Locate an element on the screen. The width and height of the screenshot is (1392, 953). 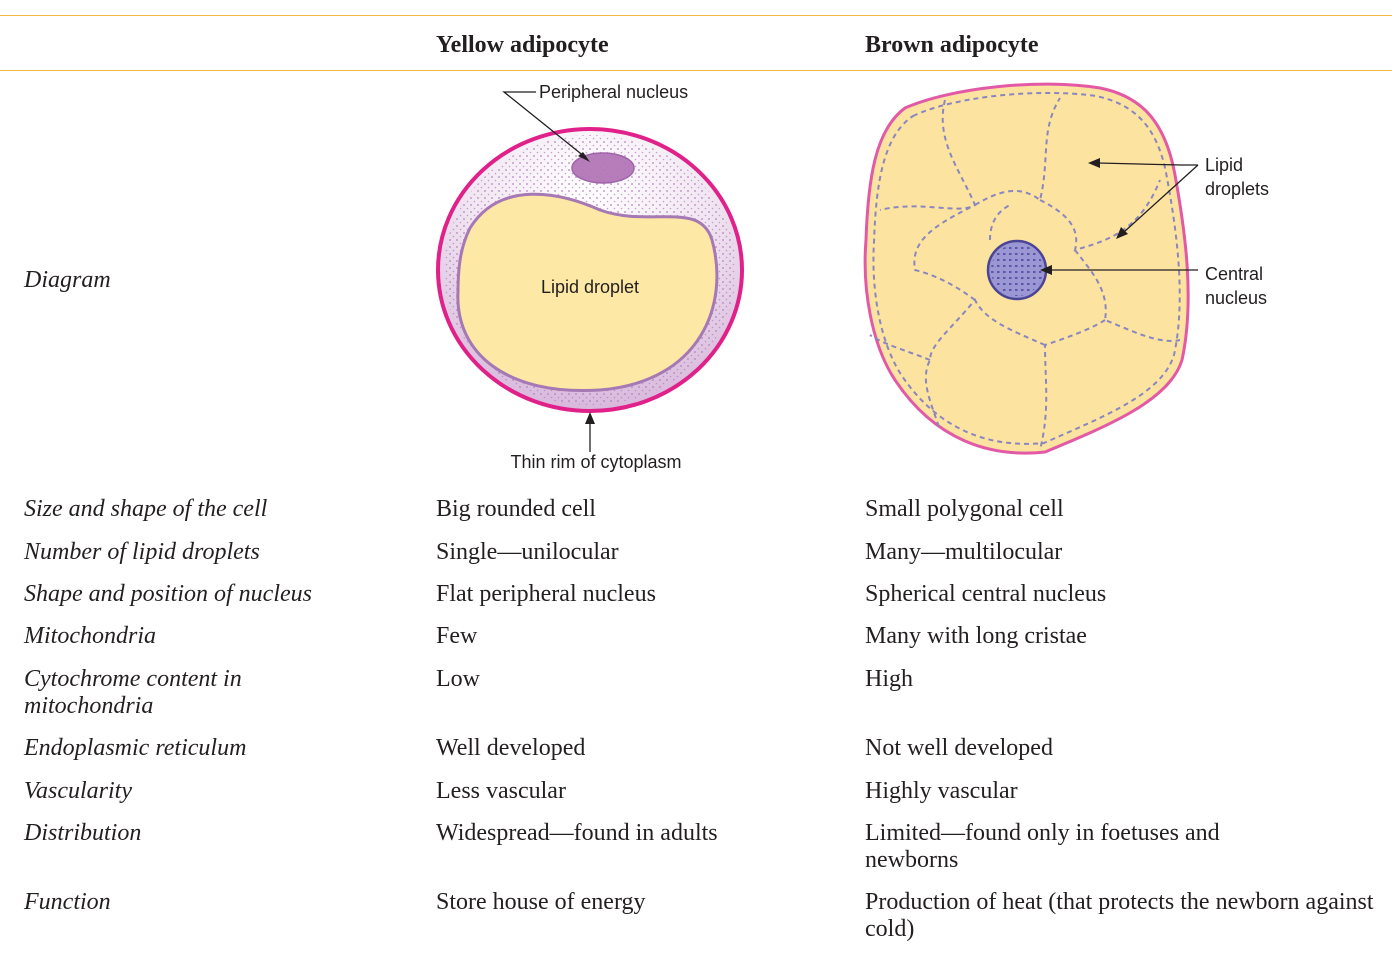
row-label: Mitochondria is located at coordinates (90, 636).